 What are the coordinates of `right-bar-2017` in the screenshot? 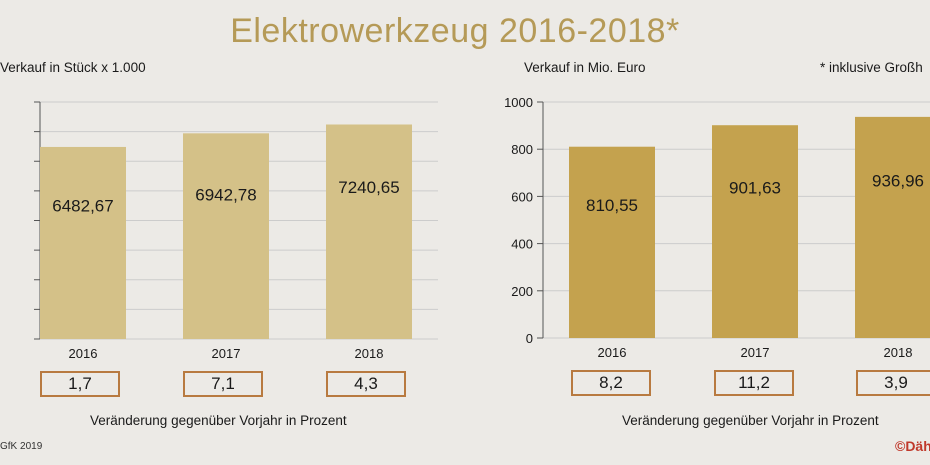 It's located at (755, 231).